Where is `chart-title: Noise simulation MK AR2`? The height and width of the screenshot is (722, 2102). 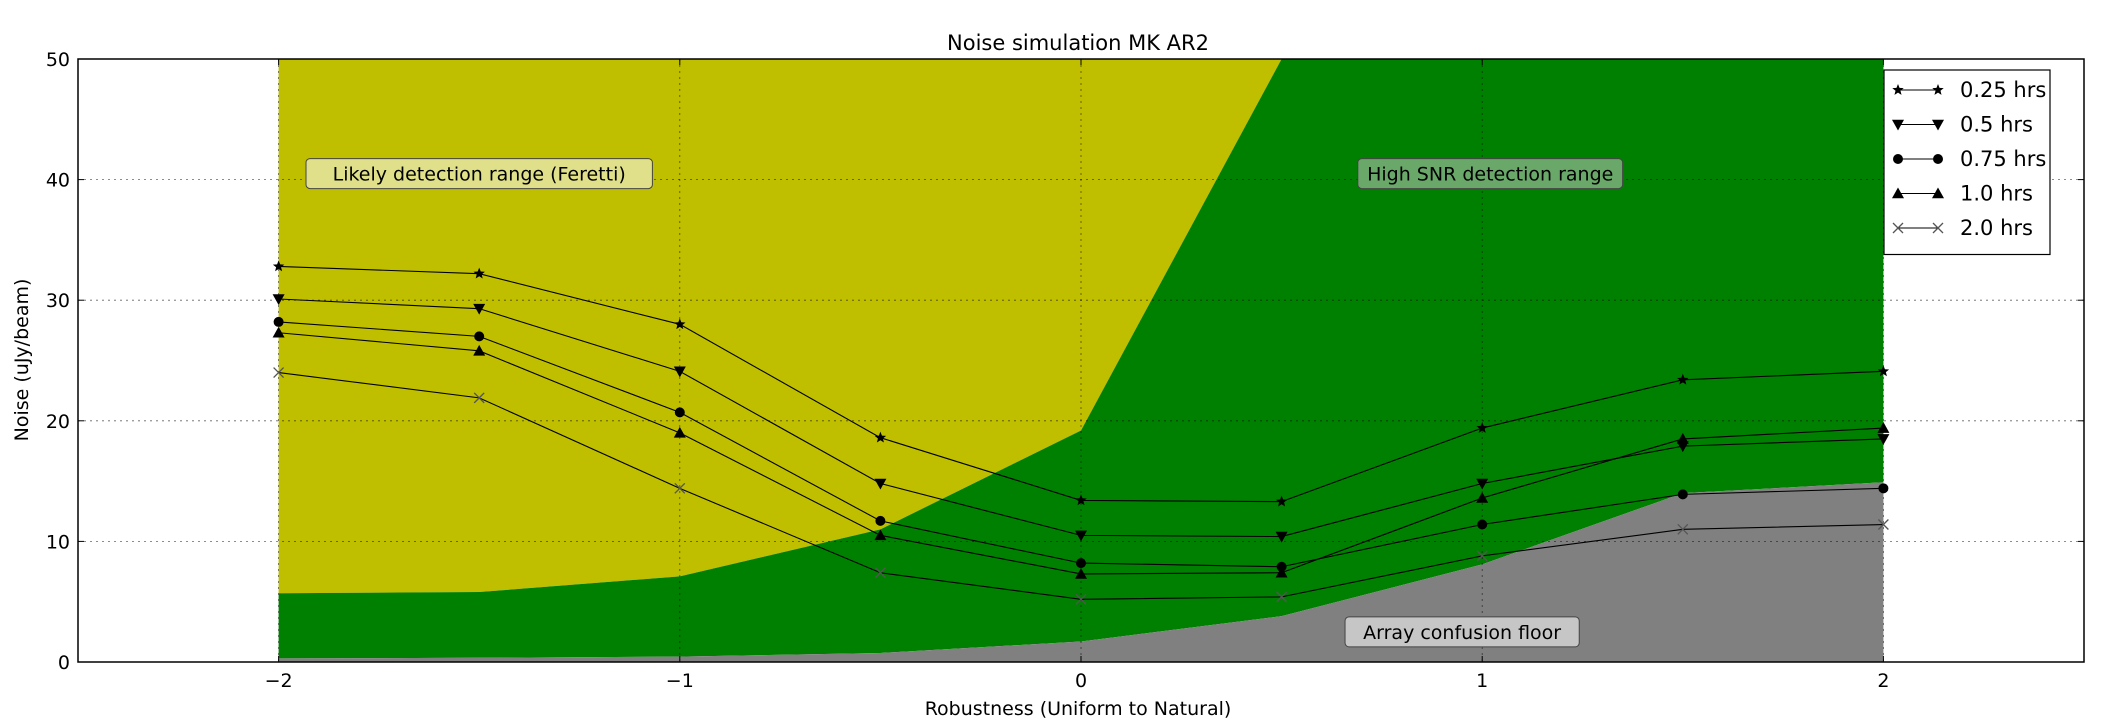
chart-title: Noise simulation MK AR2 is located at coordinates (1078, 43).